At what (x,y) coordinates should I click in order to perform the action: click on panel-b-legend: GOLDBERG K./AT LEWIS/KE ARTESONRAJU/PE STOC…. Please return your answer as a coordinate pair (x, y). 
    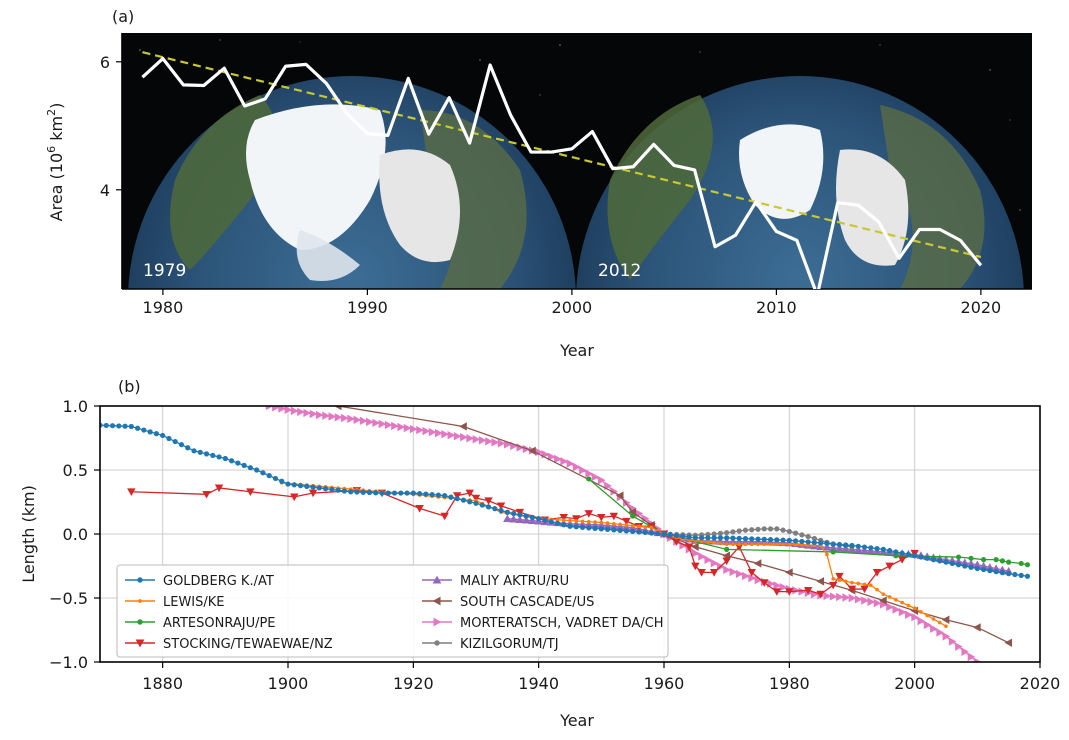
    Looking at the image, I should click on (392, 611).